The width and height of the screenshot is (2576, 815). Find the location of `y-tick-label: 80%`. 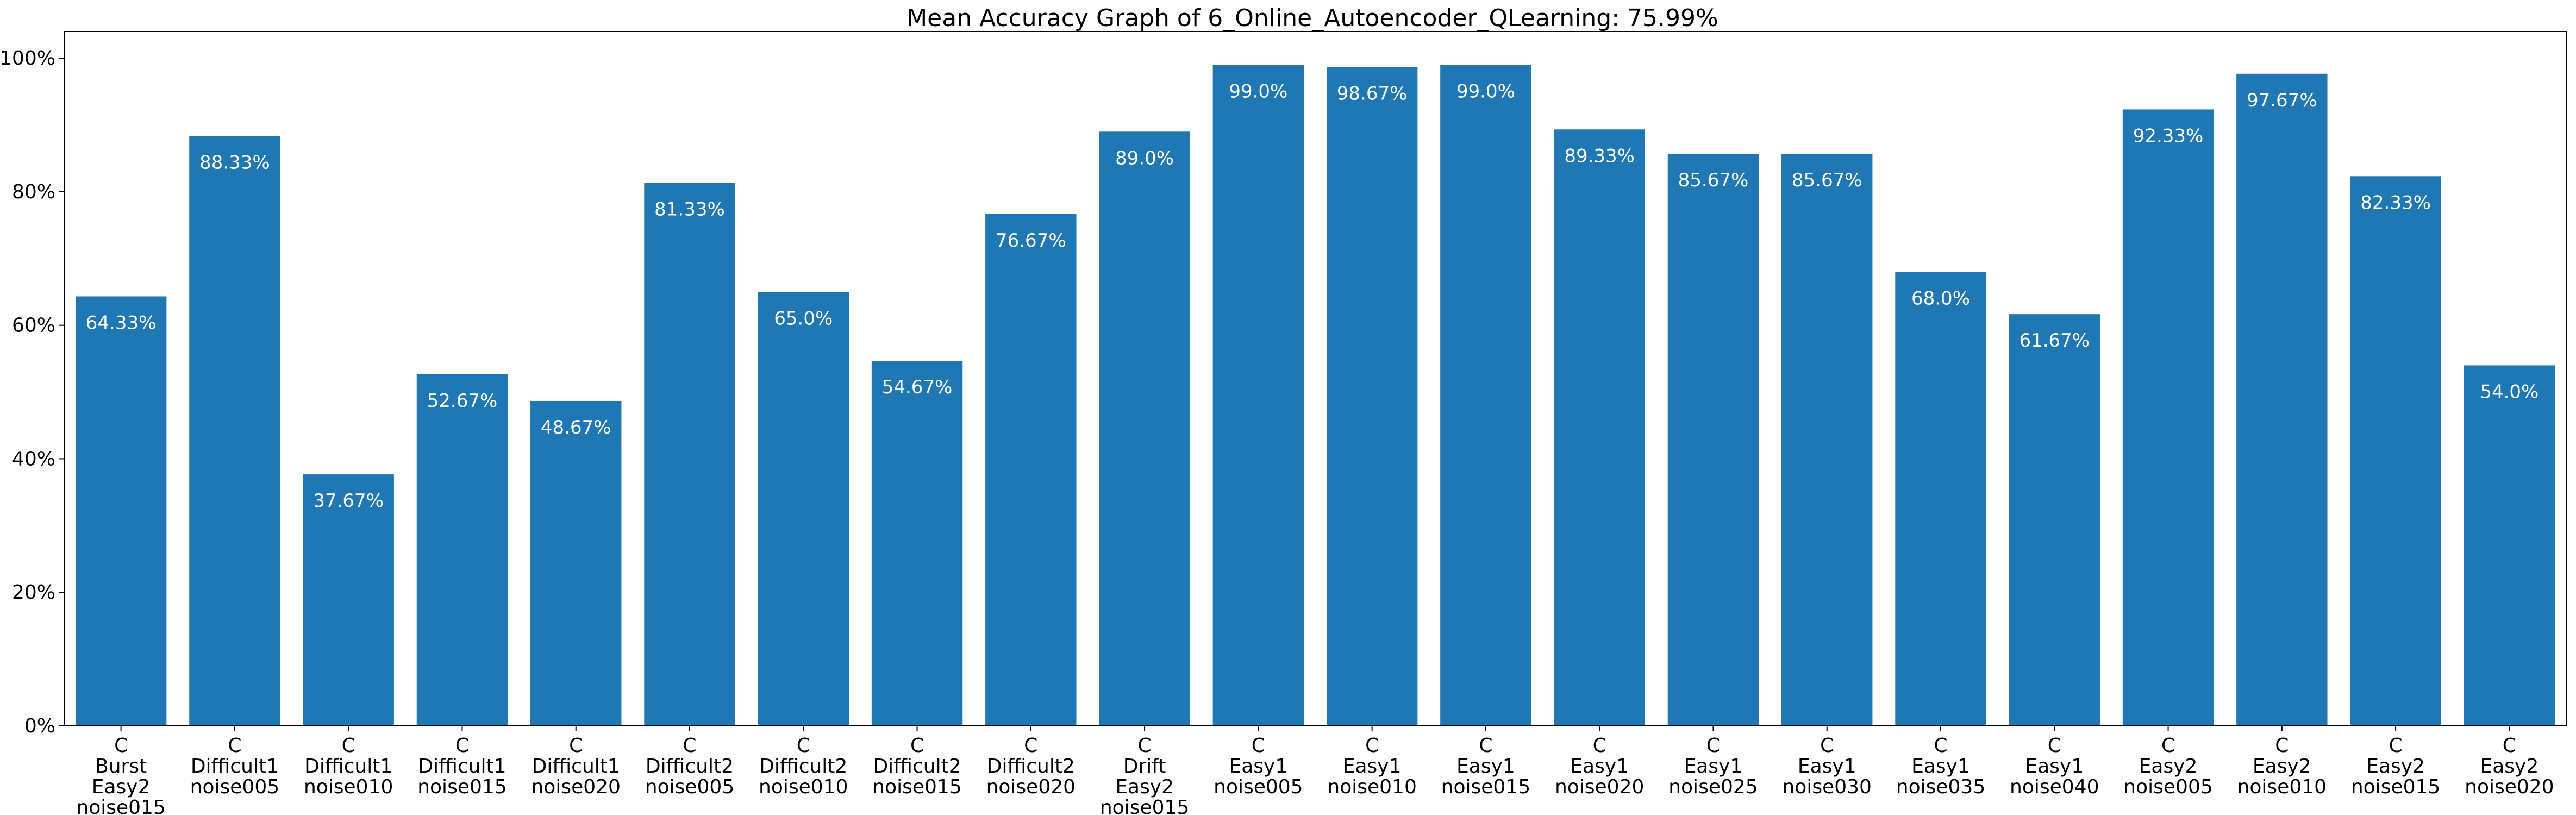

y-tick-label: 80% is located at coordinates (33, 192).